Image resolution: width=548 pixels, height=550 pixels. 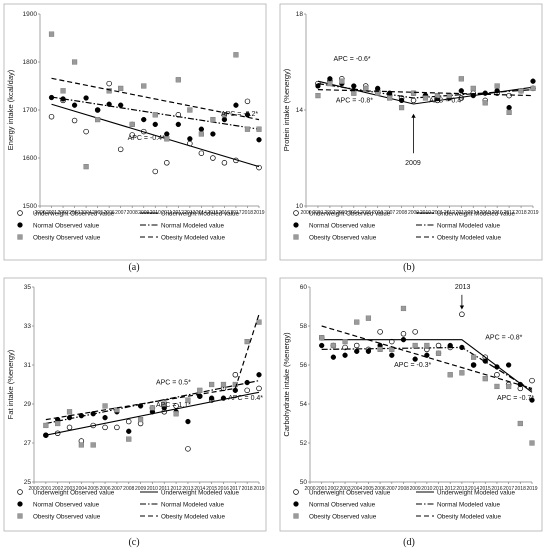 I want to click on legend-label: Normal Observed value, so click(x=342, y=225).